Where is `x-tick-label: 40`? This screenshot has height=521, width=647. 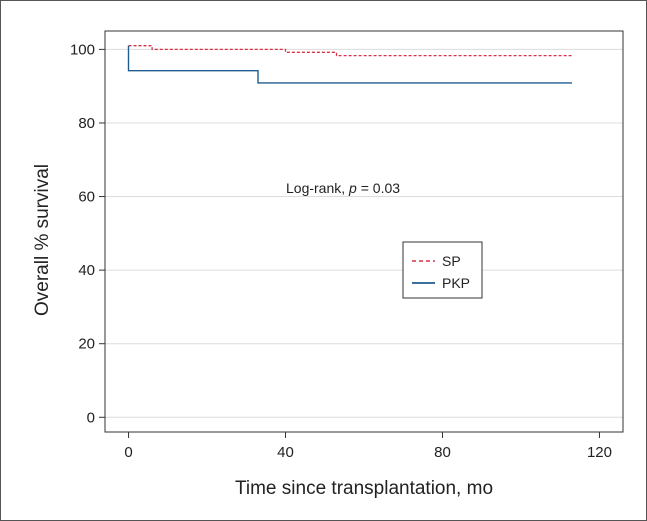 x-tick-label: 40 is located at coordinates (285, 452).